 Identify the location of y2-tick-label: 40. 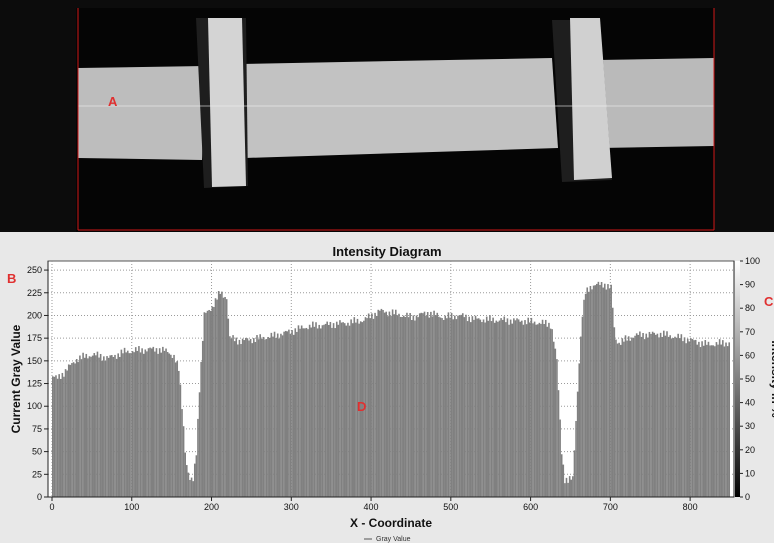
(750, 403).